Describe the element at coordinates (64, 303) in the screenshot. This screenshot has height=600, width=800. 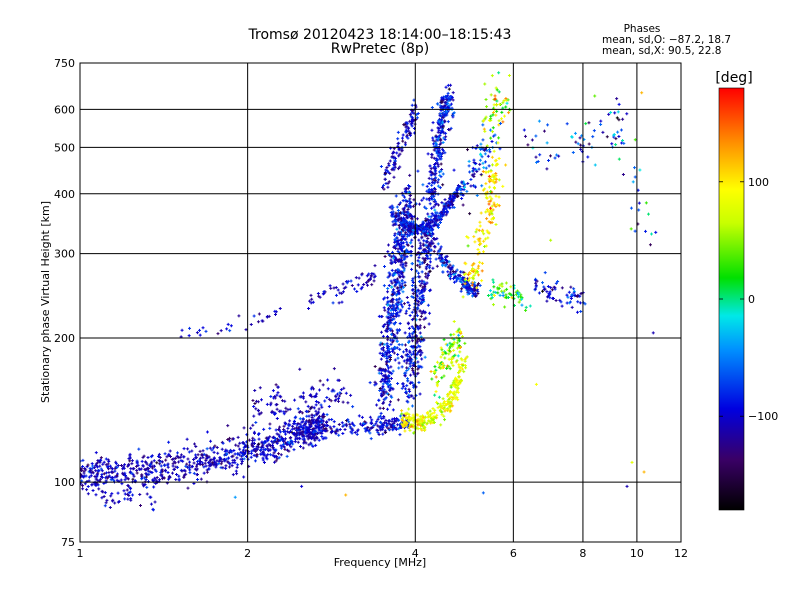
I see `y-axis: 75 100 200 300 400 500 600 750` at that location.